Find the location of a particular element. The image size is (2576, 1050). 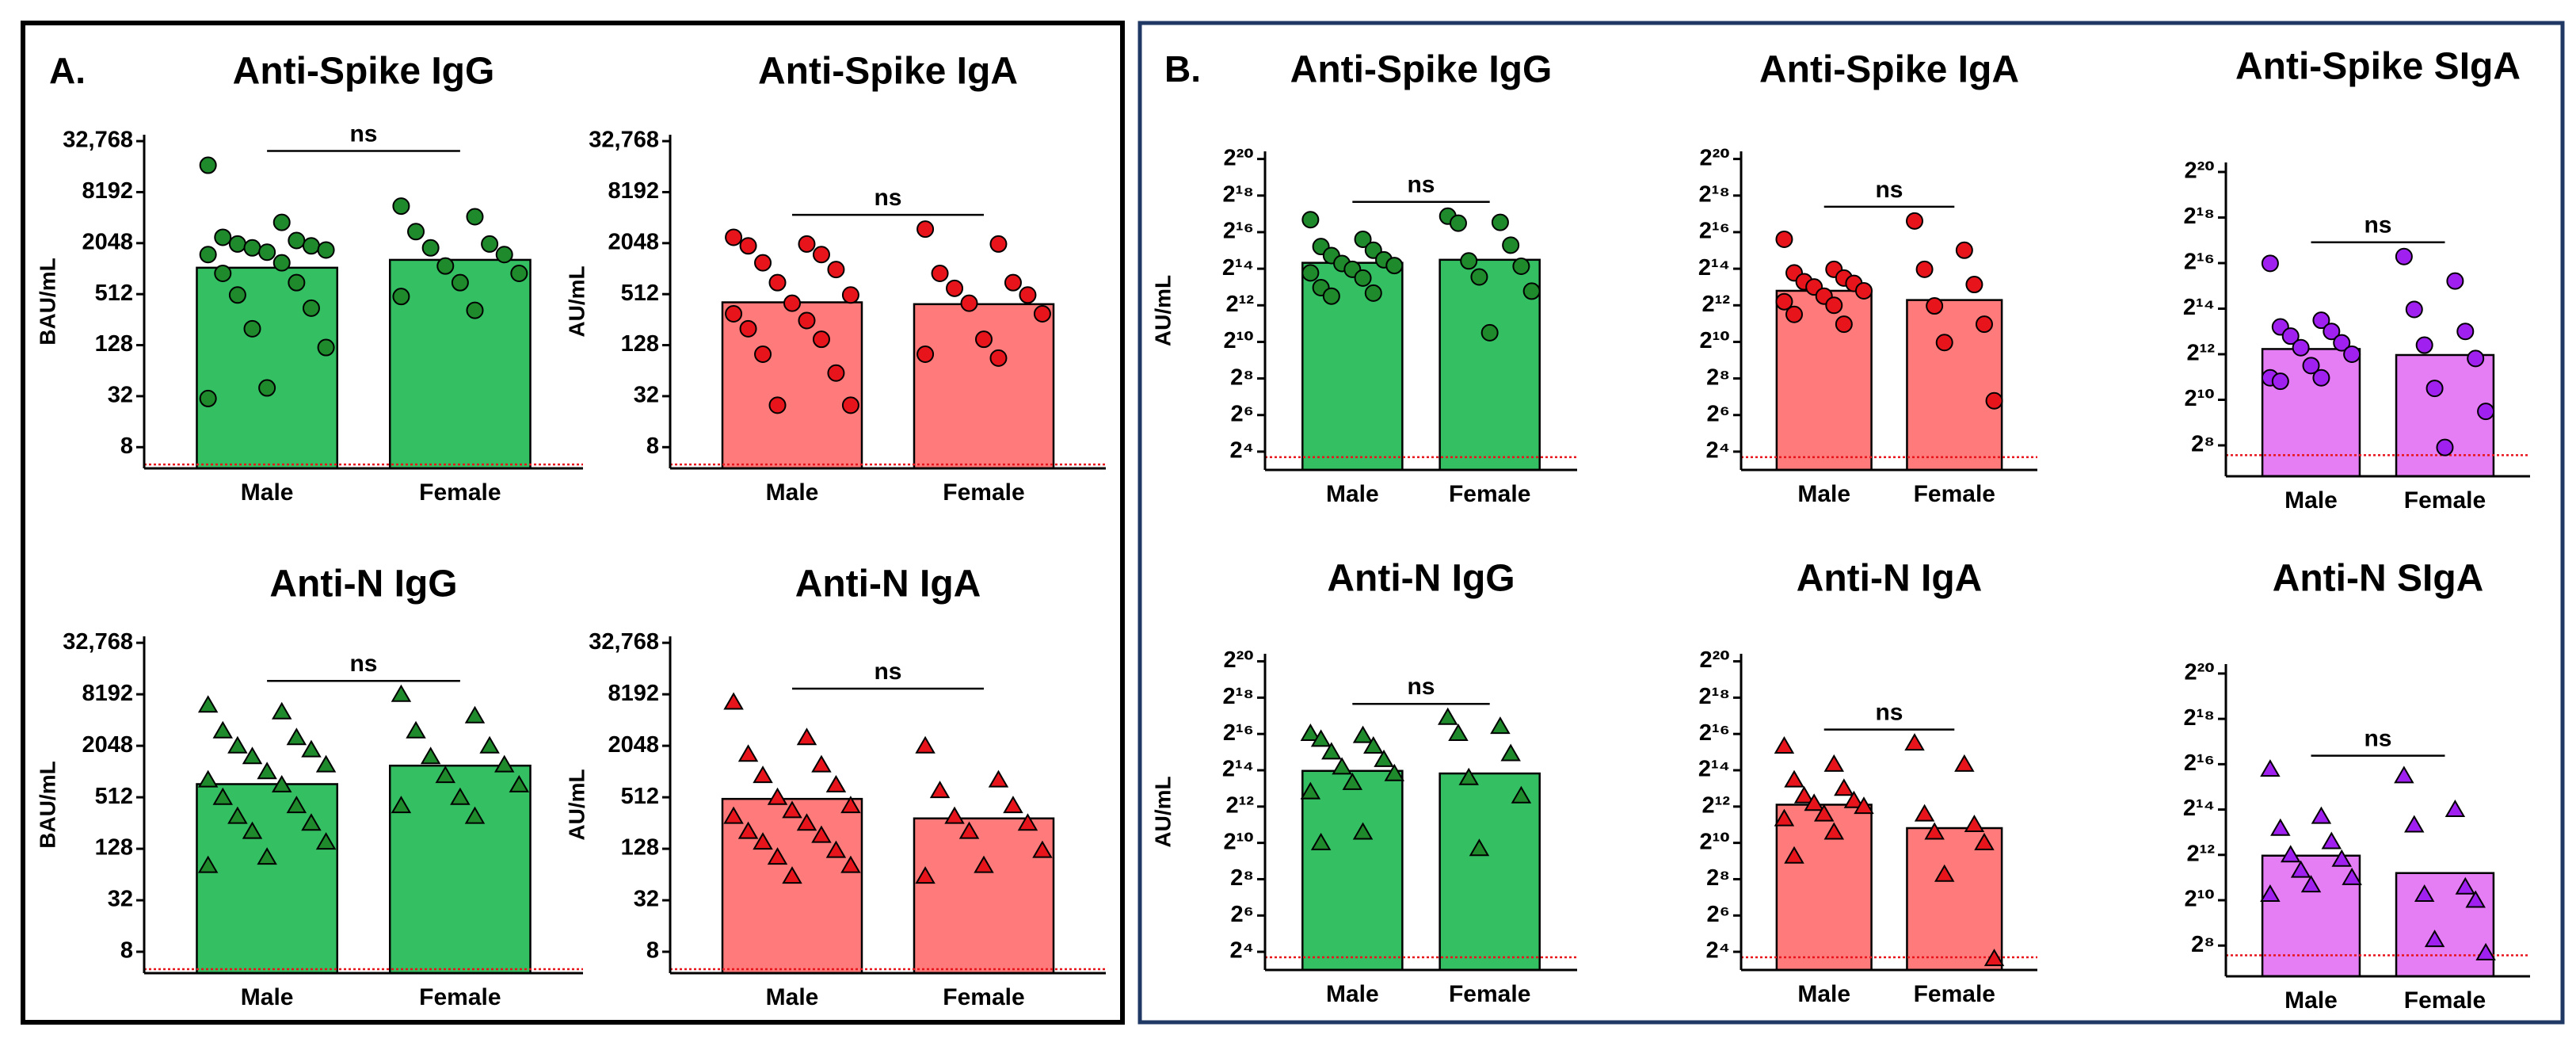

y-tick-label: 512 is located at coordinates (640, 796).